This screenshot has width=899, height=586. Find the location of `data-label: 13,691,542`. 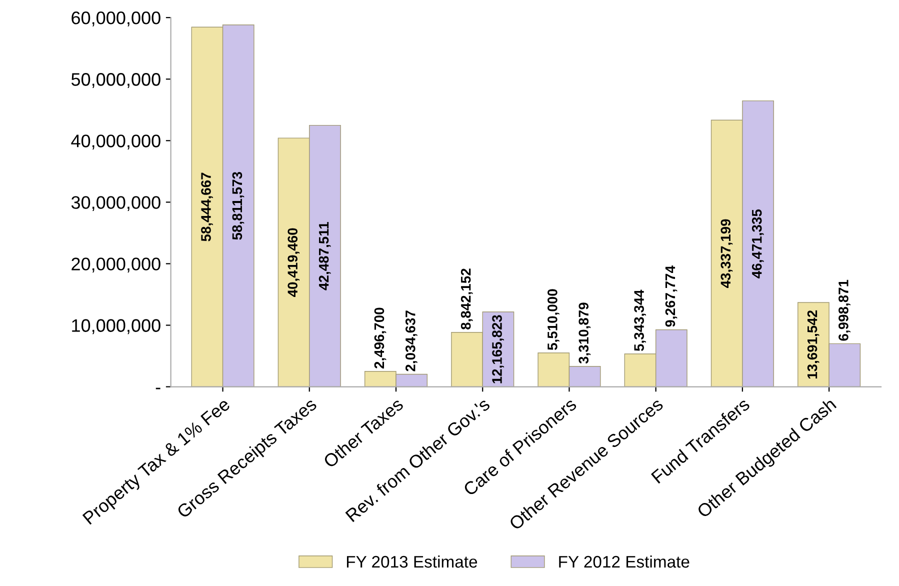

data-label: 13,691,542 is located at coordinates (813, 344).